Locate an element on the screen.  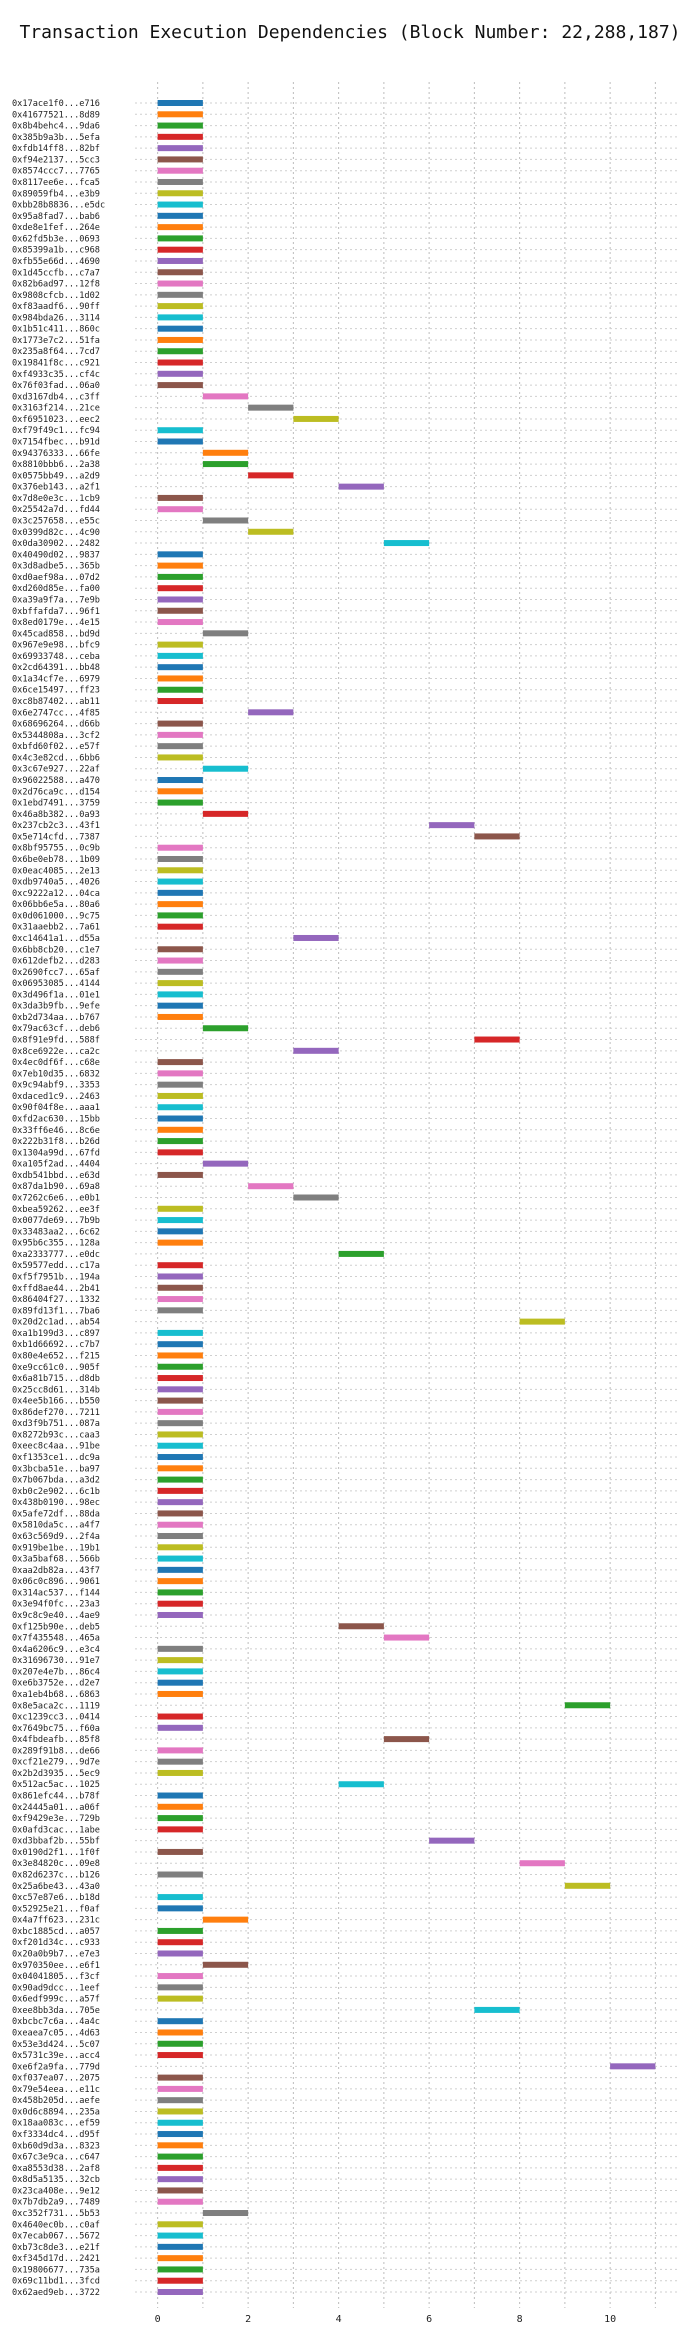
tx-label: 0x1a34cf7e...6979 is located at coordinates (56, 679).